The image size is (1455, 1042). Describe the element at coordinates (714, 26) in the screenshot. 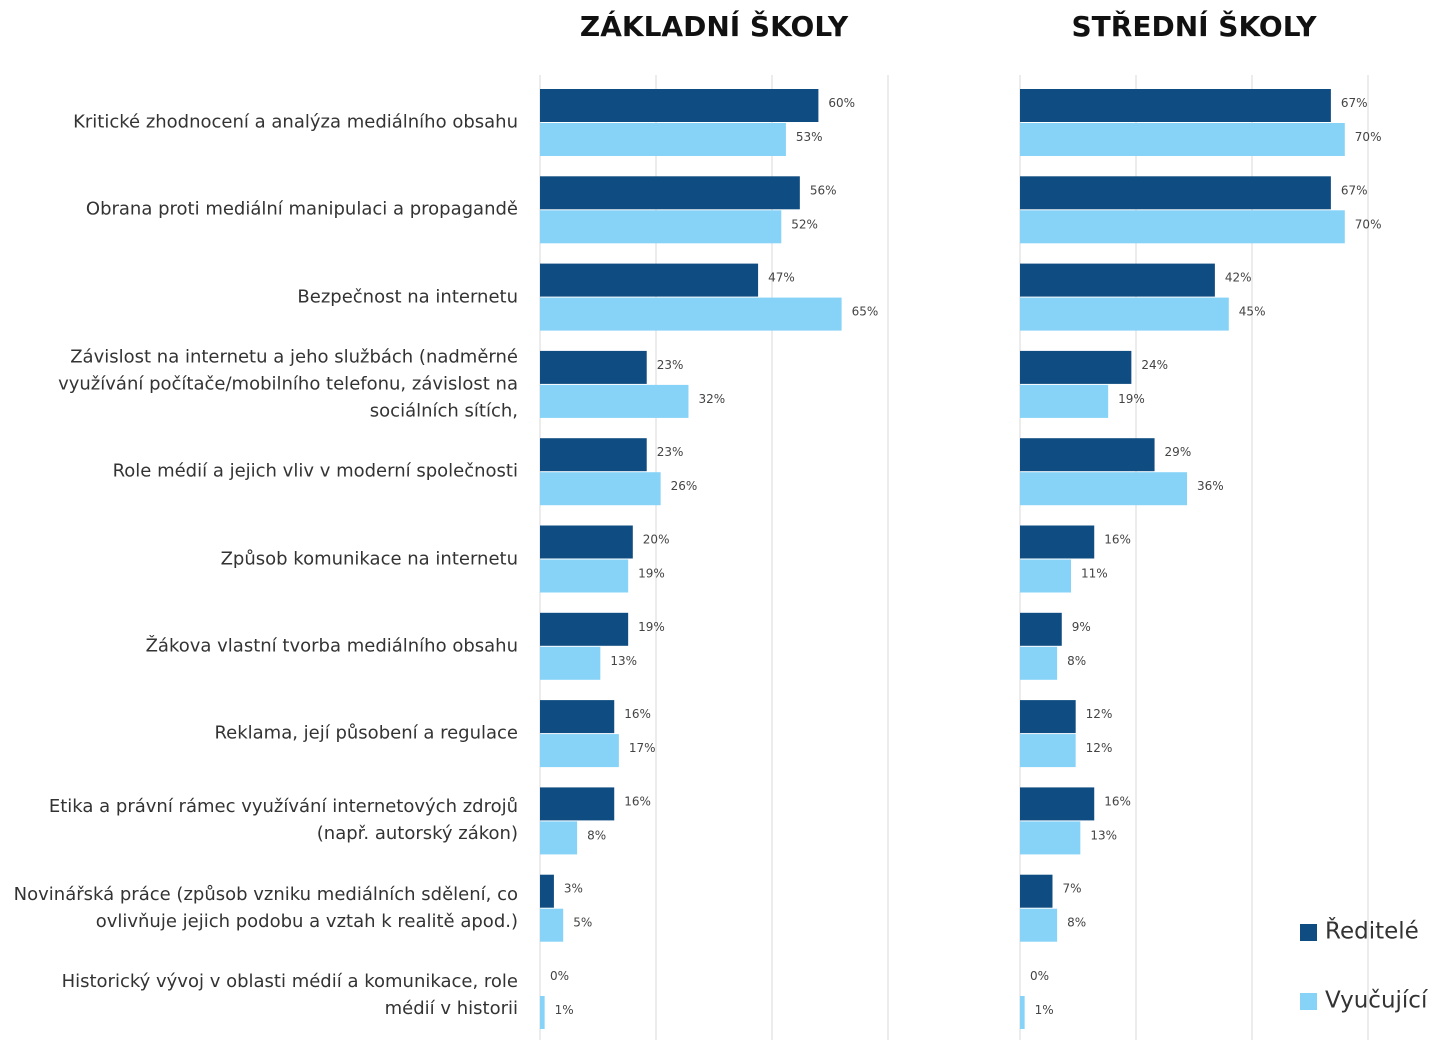

I see `chart-title: ZÁKLADNÍ ŠKOLY` at that location.